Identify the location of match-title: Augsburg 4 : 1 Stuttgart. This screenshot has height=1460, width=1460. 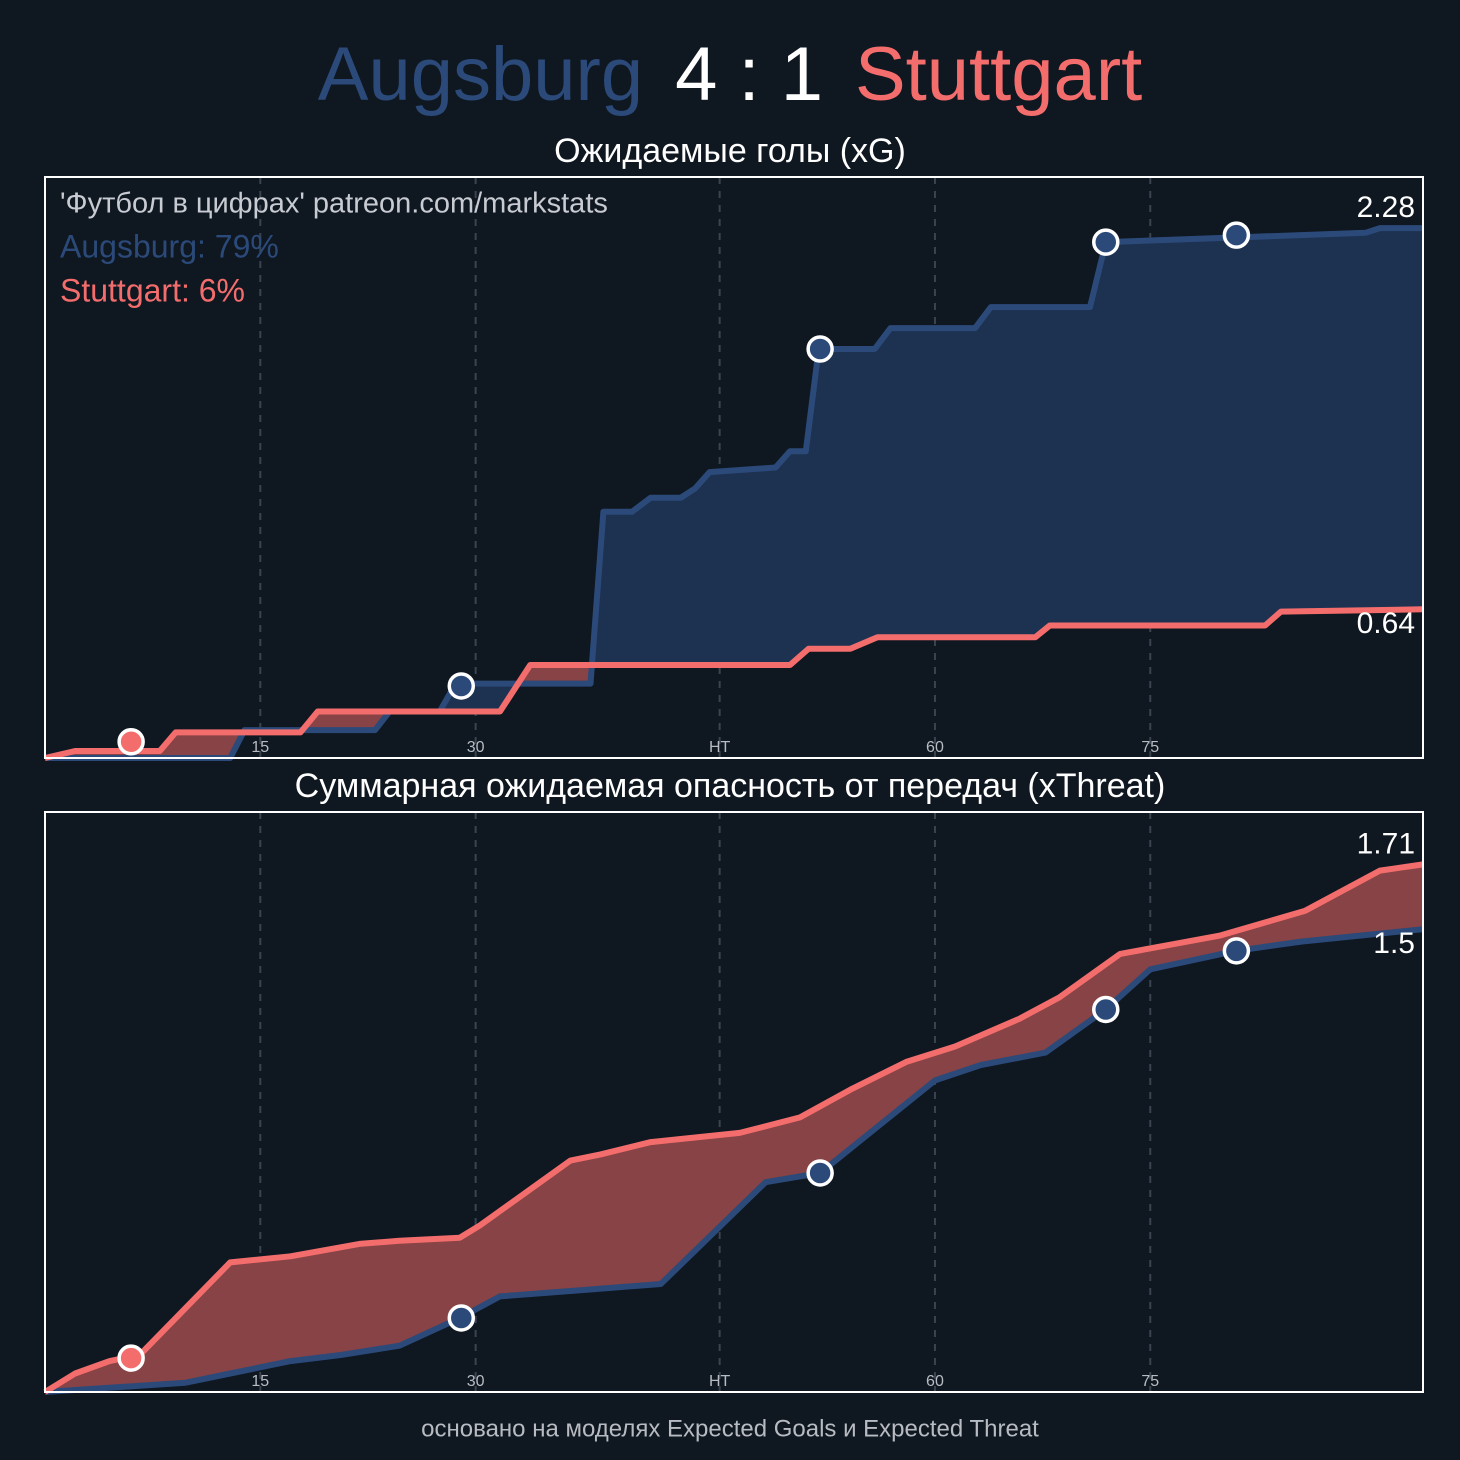
(730, 74).